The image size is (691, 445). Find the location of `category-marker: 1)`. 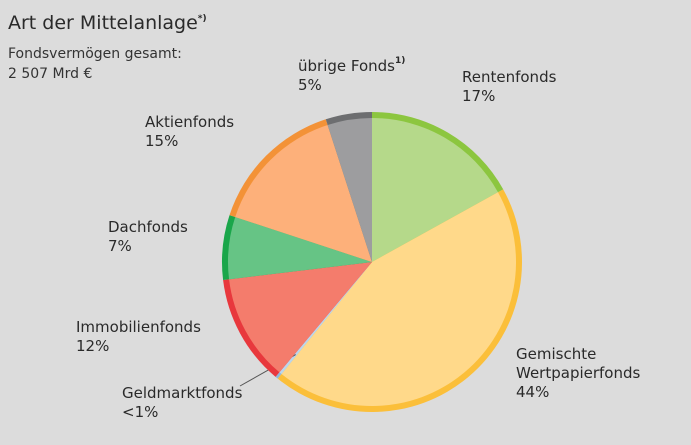

category-marker: 1) is located at coordinates (400, 61).